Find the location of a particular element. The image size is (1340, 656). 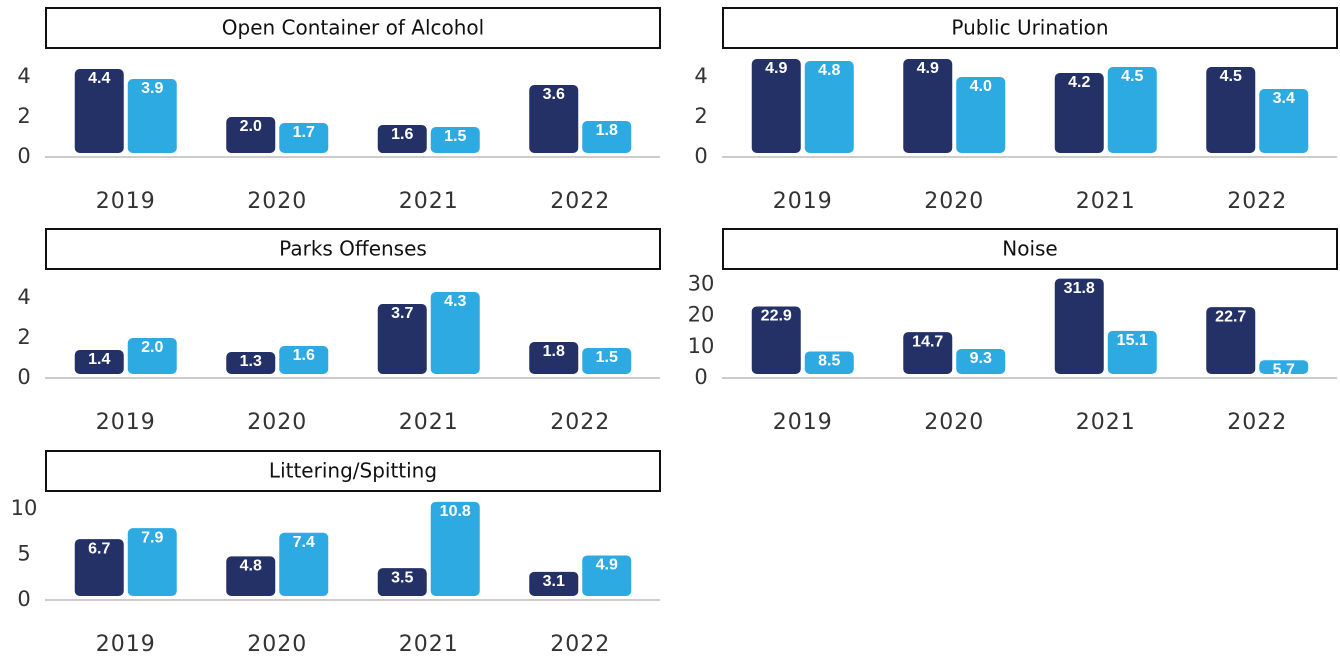

chart-title: Public Urination is located at coordinates (1029, 28).